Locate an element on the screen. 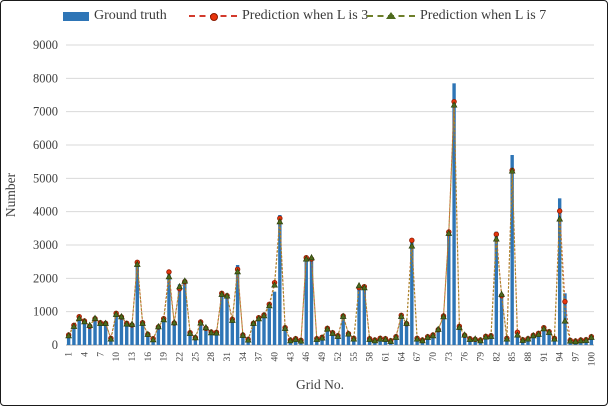  red-dashed-line-dot-icon is located at coordinates (213, 16).